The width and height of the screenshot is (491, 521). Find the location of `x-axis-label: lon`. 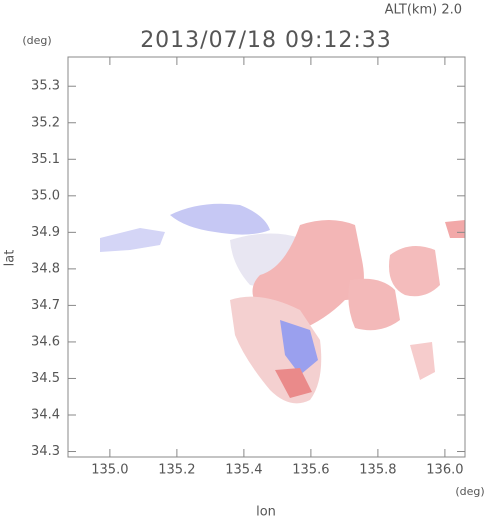

x-axis-label: lon is located at coordinates (266, 512).